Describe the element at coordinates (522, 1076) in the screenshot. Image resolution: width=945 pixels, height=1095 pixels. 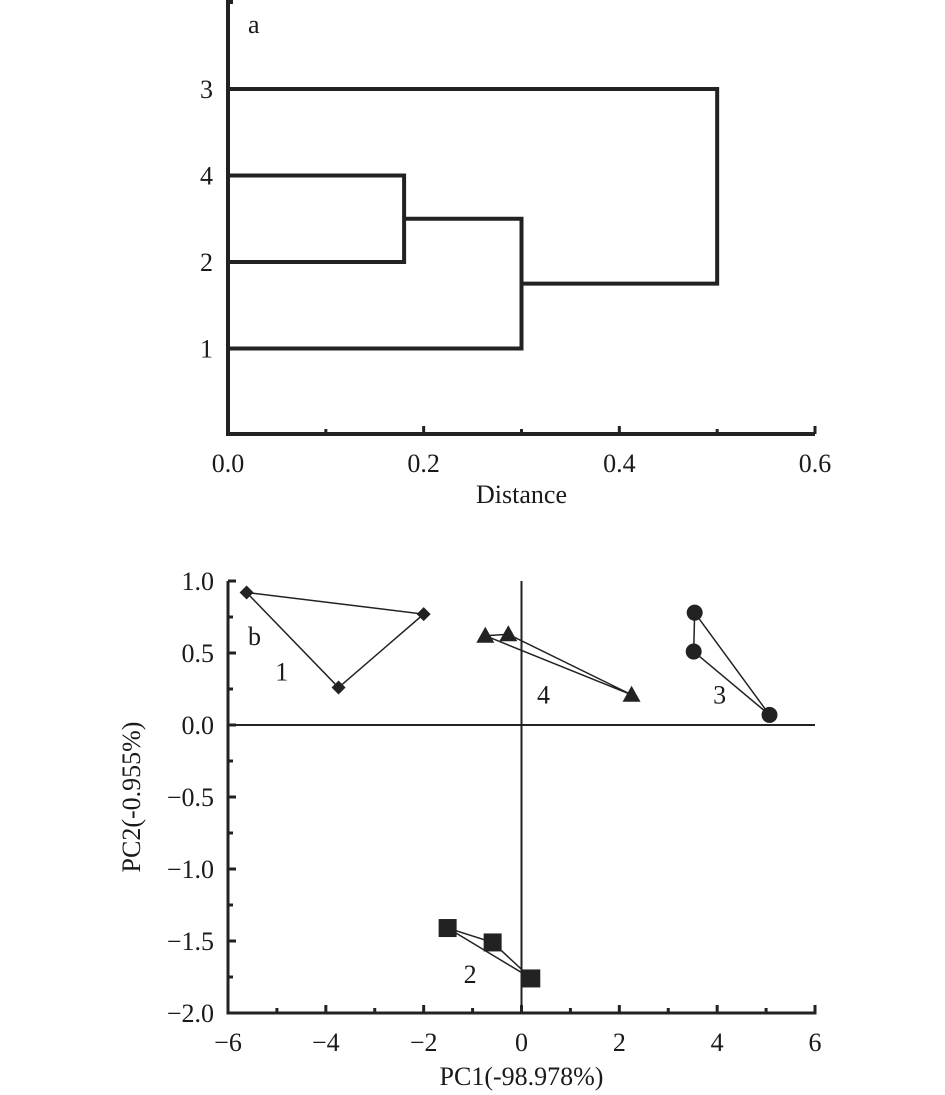
I see `x-axis-label-b: PC1(-98.978%)` at that location.